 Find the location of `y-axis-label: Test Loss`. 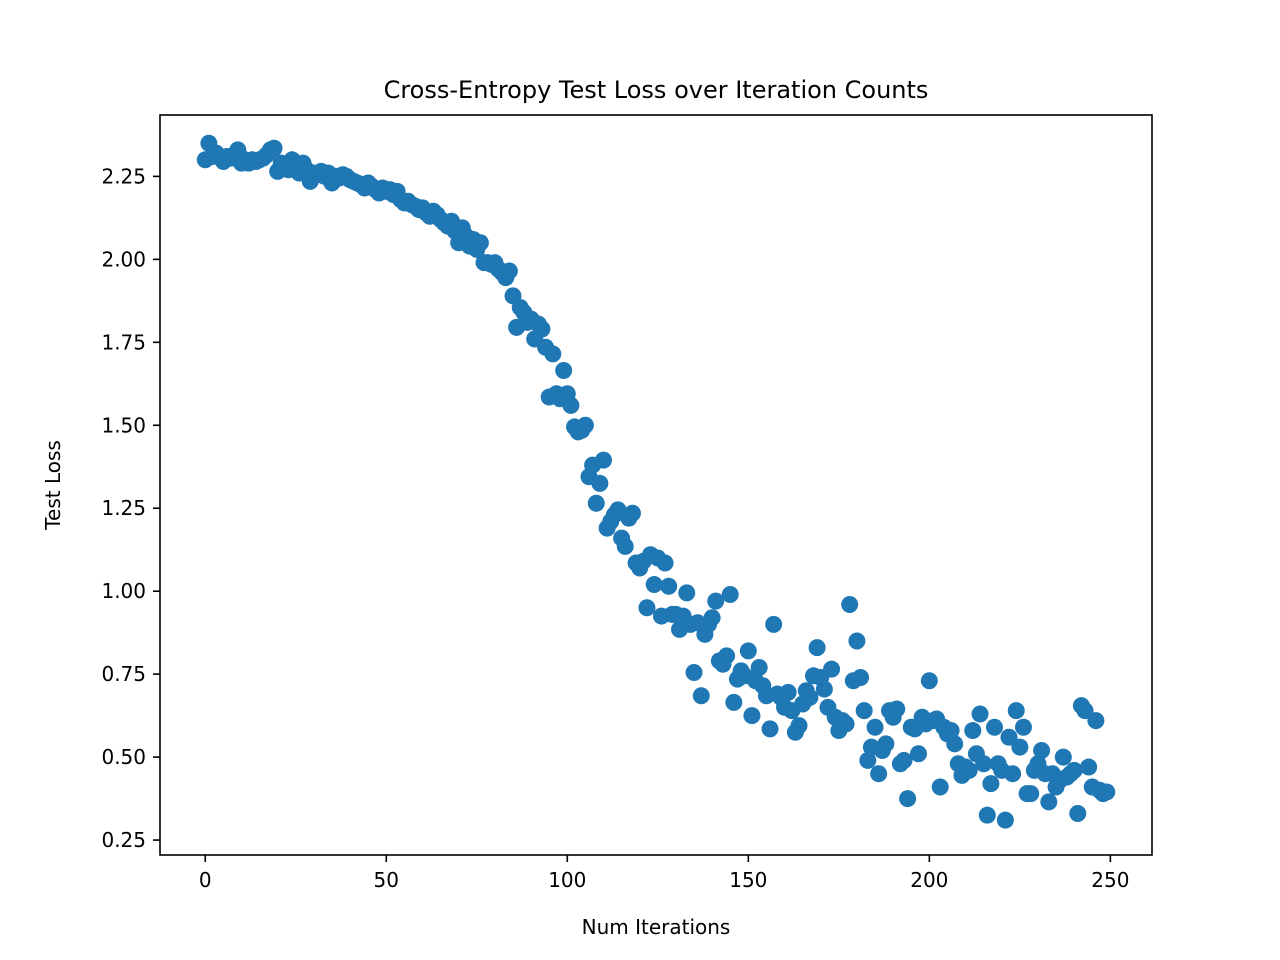

y-axis-label: Test Loss is located at coordinates (53, 485).